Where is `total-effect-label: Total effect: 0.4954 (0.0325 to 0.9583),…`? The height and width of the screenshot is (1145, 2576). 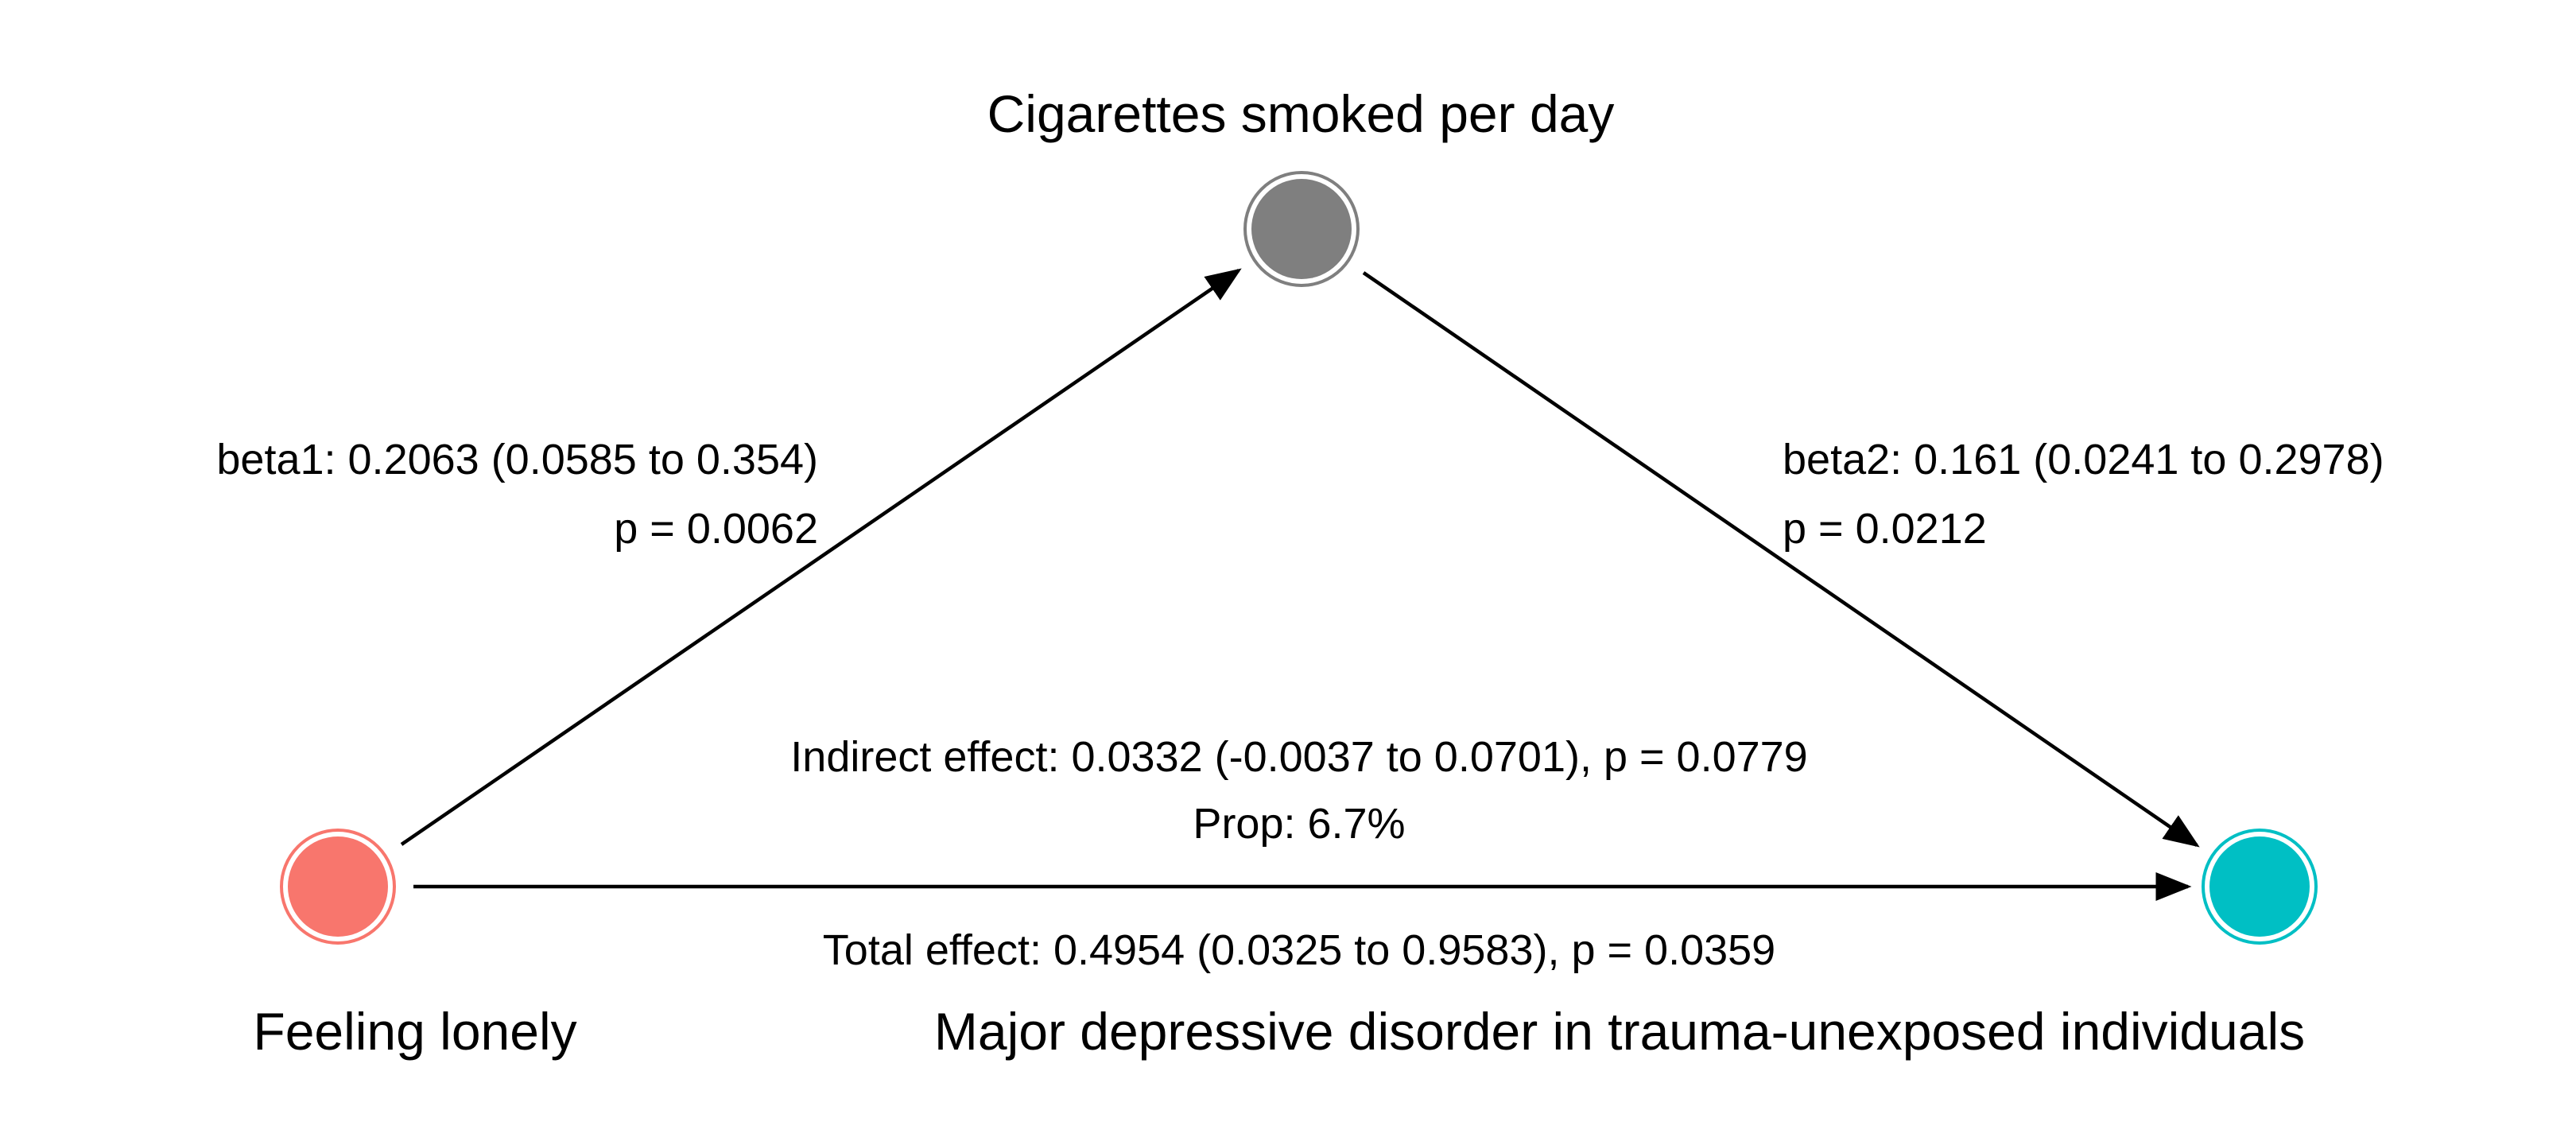
total-effect-label: Total effect: 0.4954 (0.0325 to 0.9583),… is located at coordinates (1299, 950).